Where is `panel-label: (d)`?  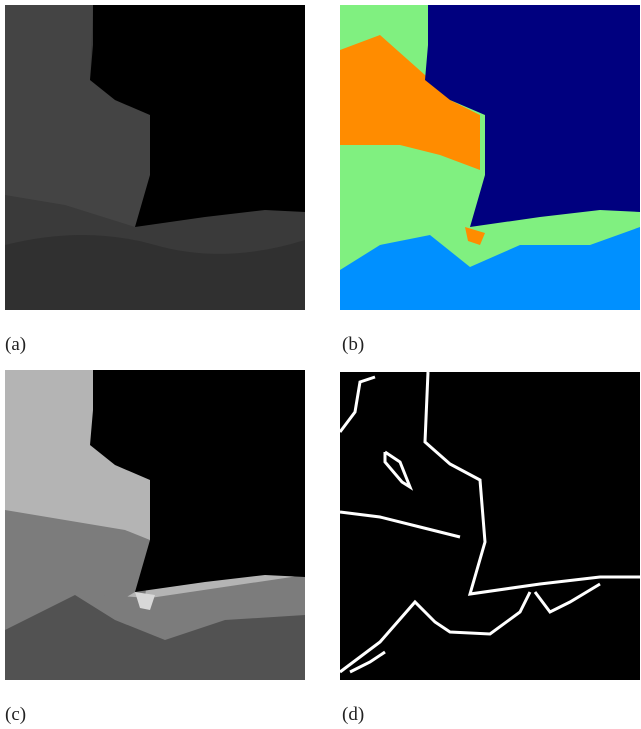 panel-label: (d) is located at coordinates (353, 714).